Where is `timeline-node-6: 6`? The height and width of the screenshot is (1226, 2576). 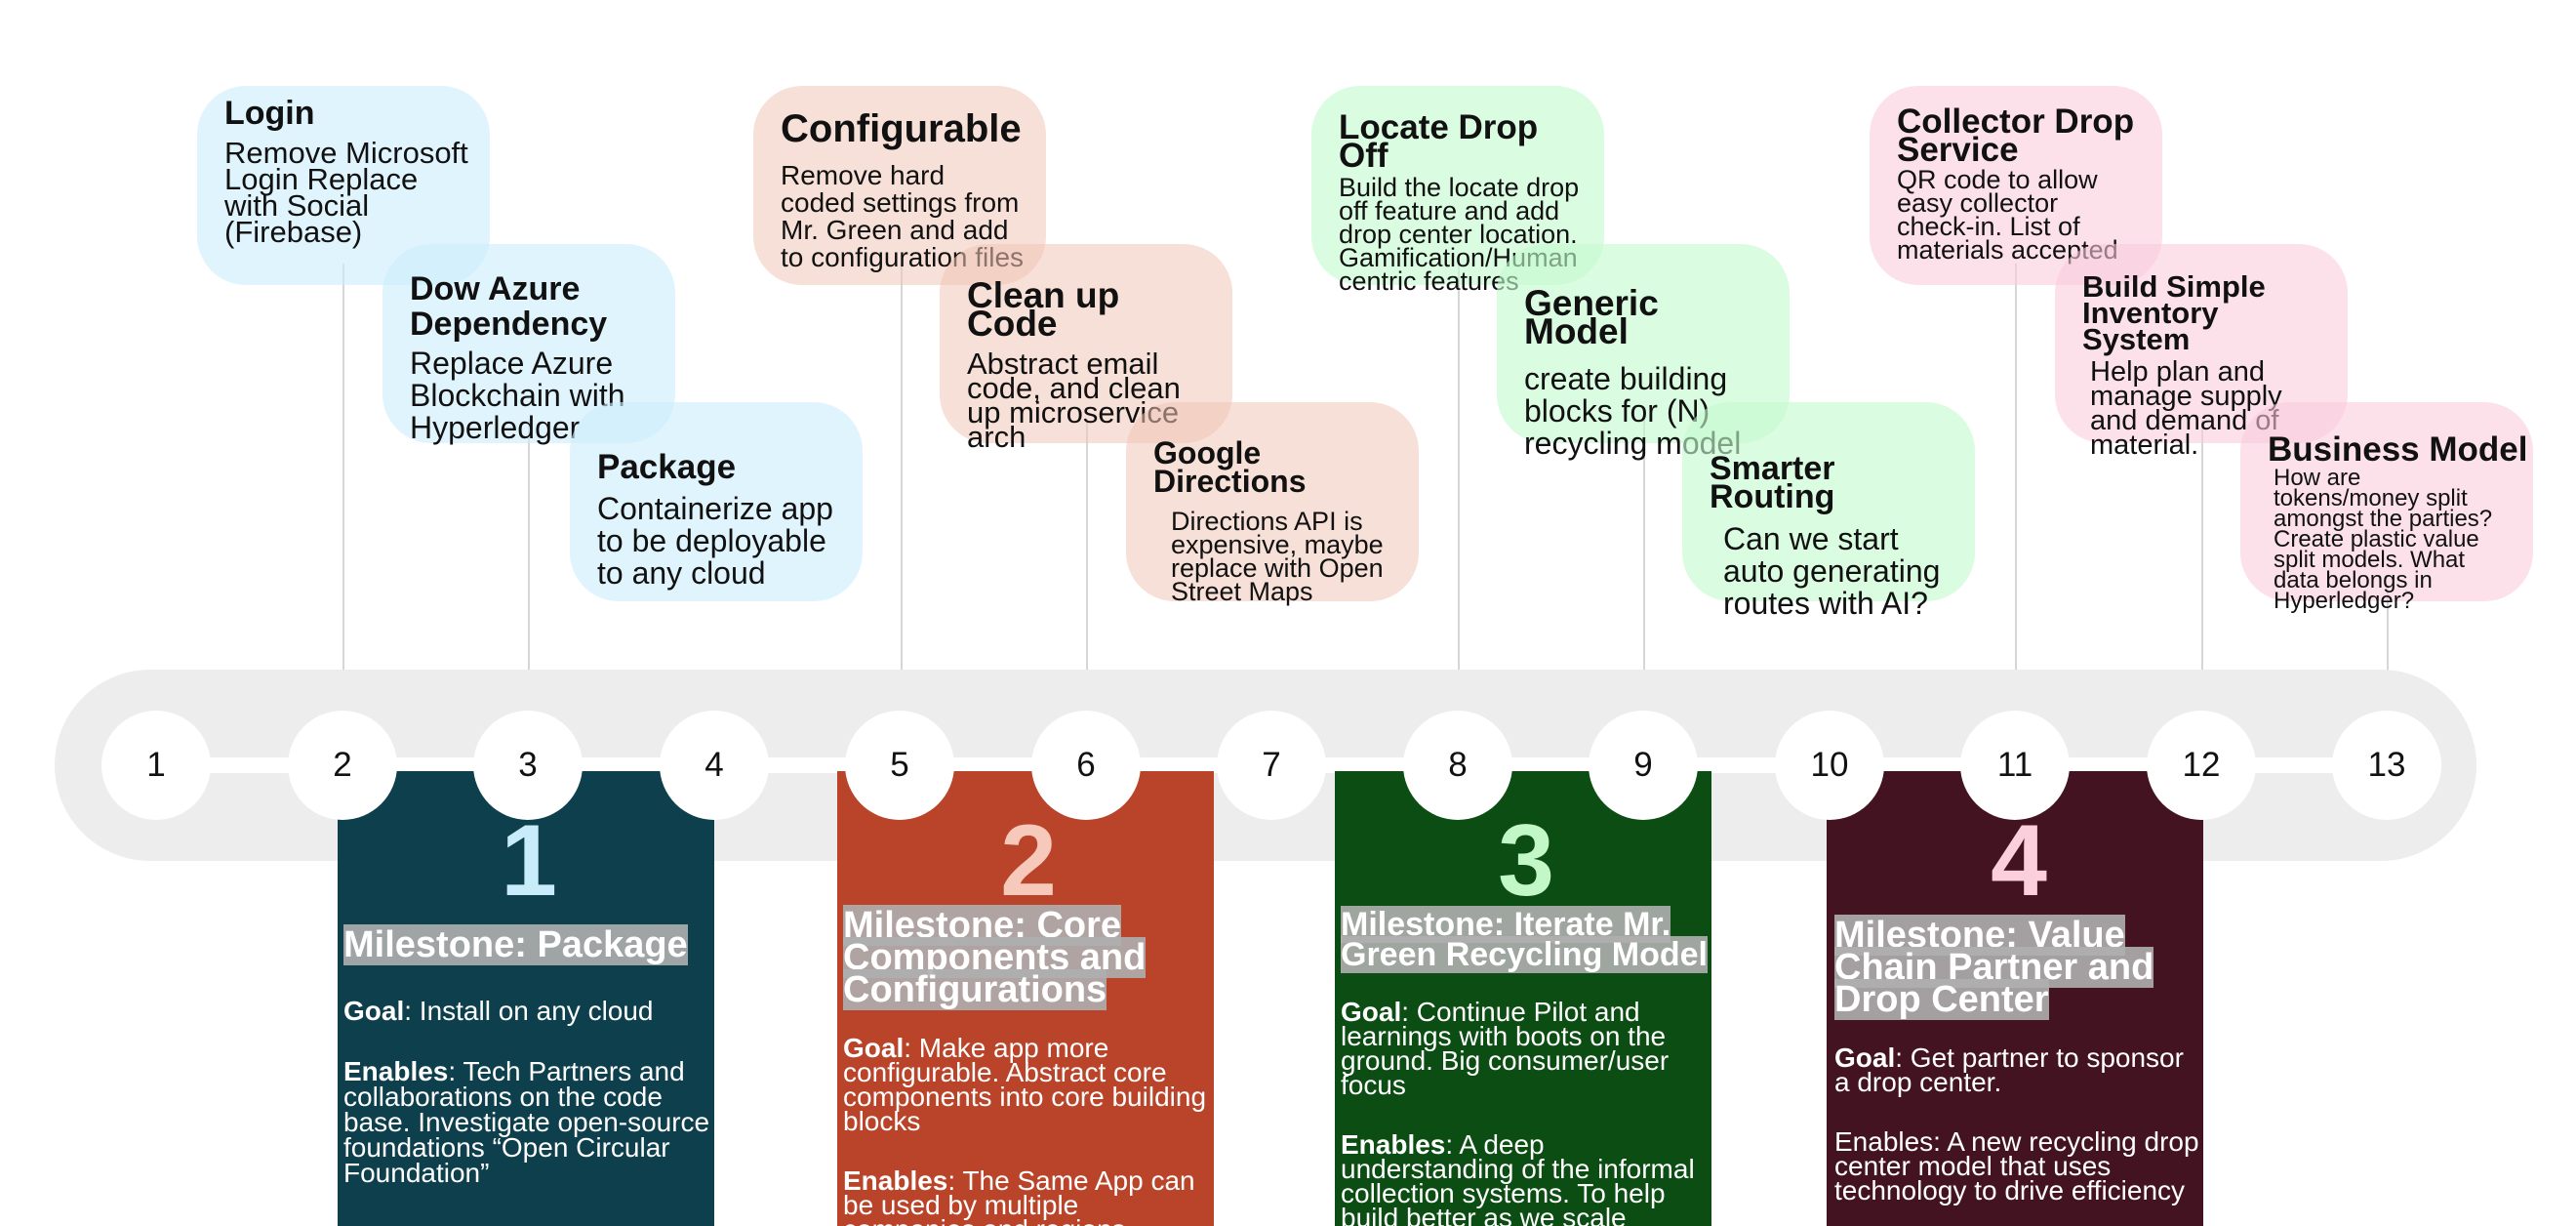 timeline-node-6: 6 is located at coordinates (1086, 765).